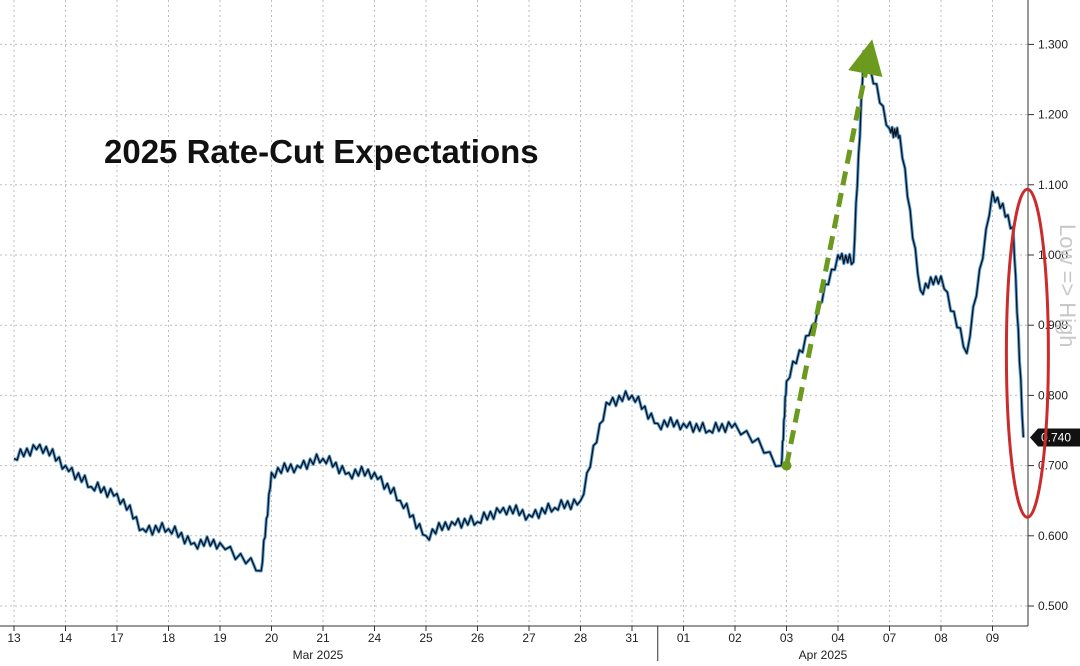  What do you see at coordinates (1053, 115) in the screenshot?
I see `y-tick-label: 1.200` at bounding box center [1053, 115].